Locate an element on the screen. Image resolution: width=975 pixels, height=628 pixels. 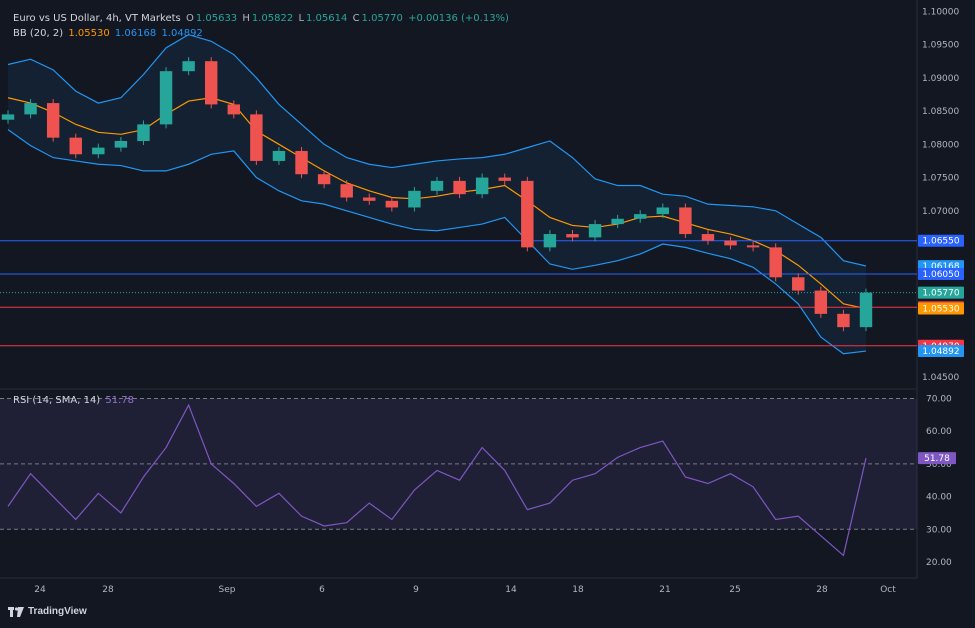
rsi-tick-label: 20.00 is located at coordinates (939, 563).